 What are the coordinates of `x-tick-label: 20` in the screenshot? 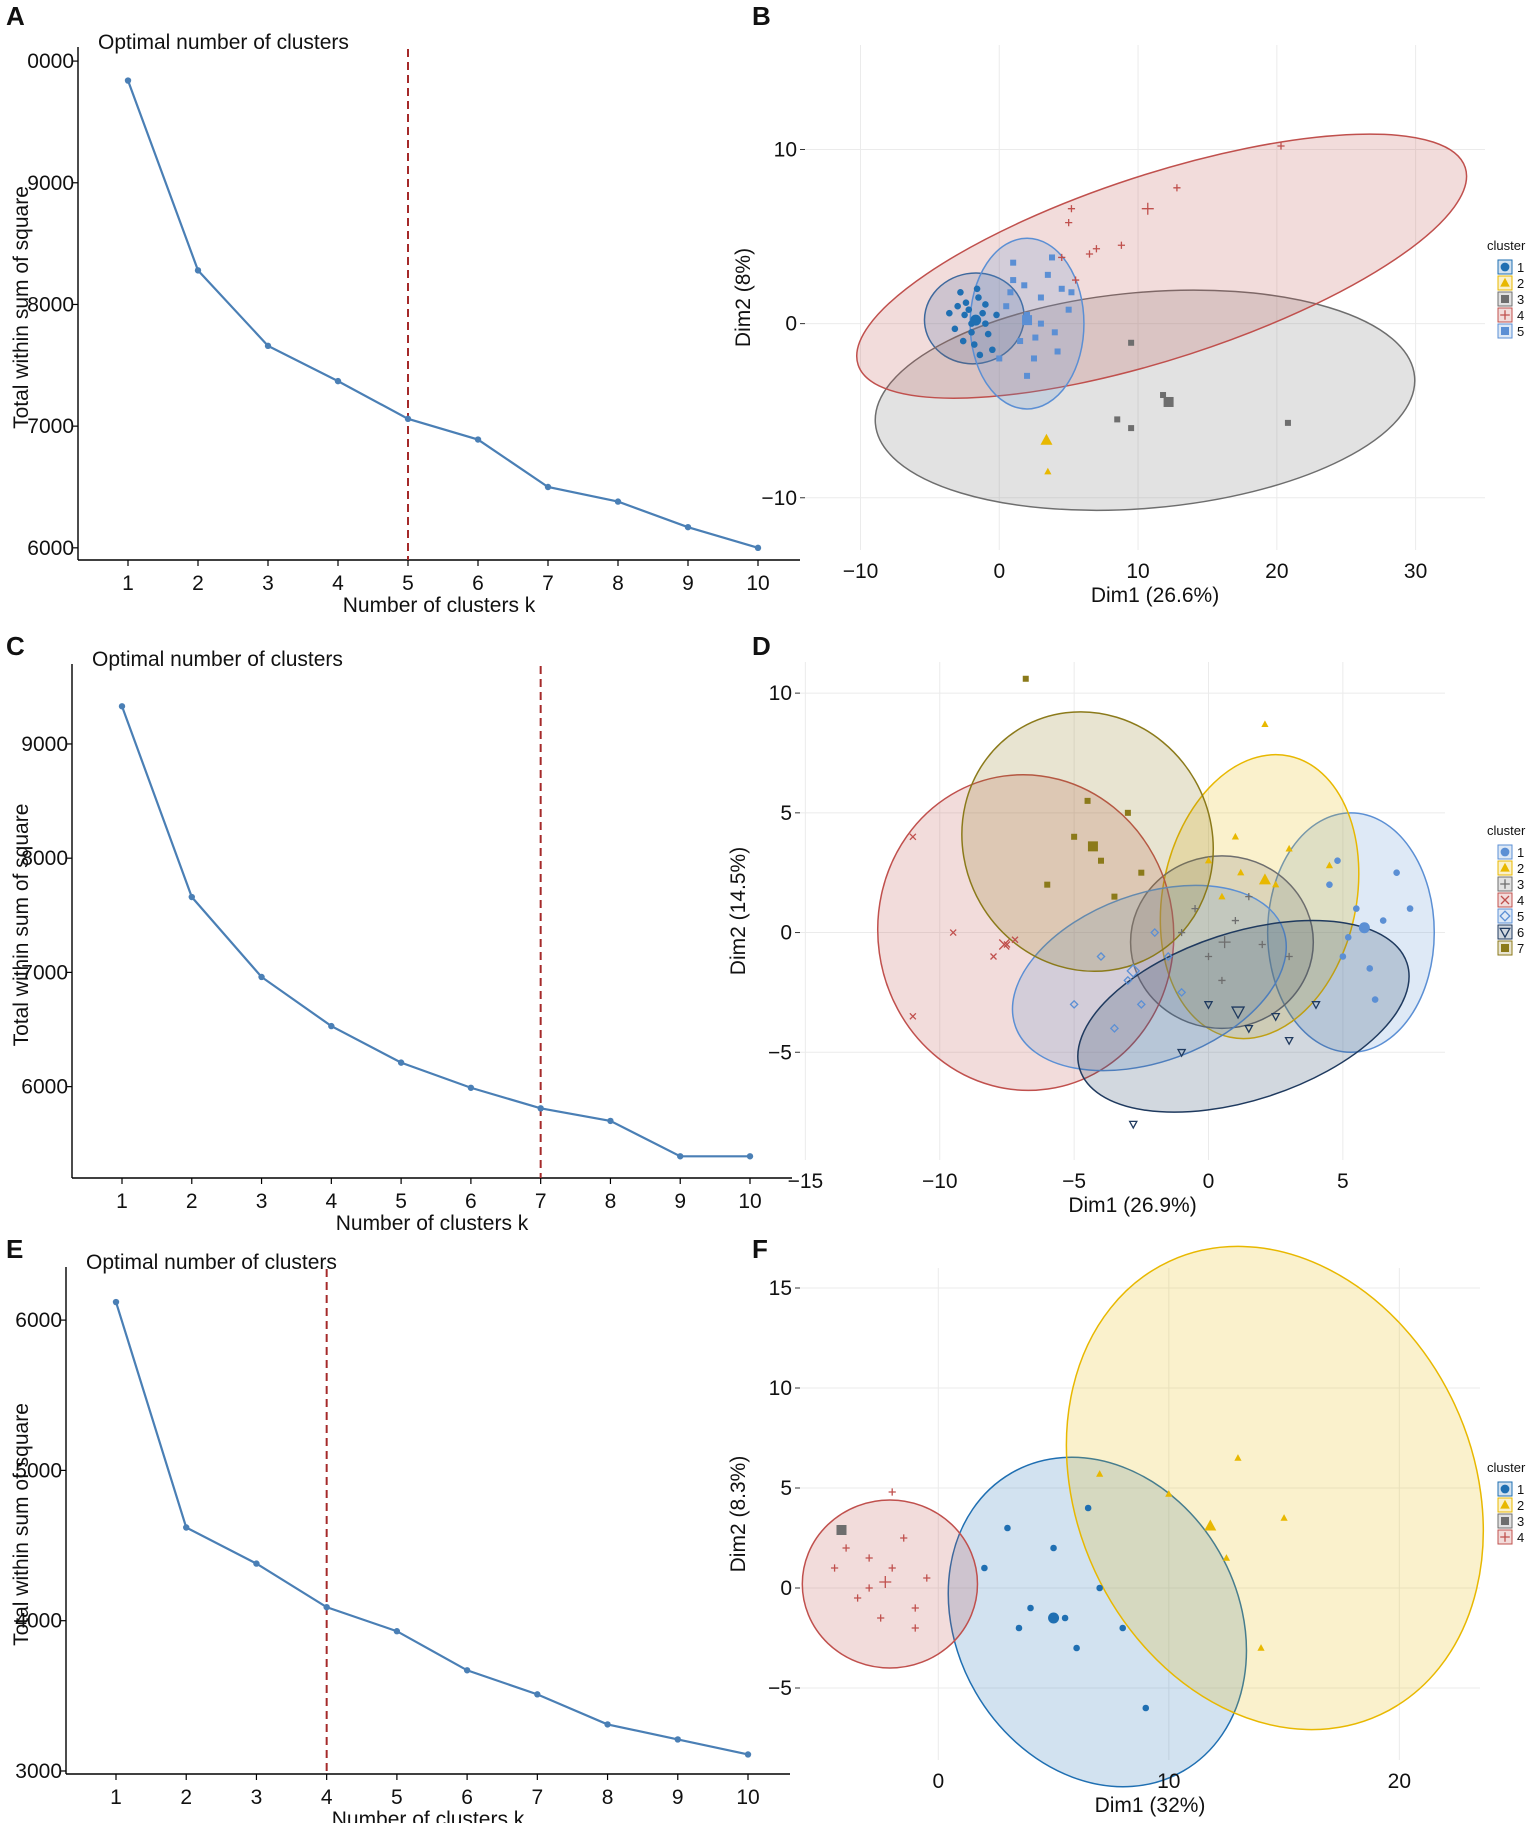 It's located at (1399, 1781).